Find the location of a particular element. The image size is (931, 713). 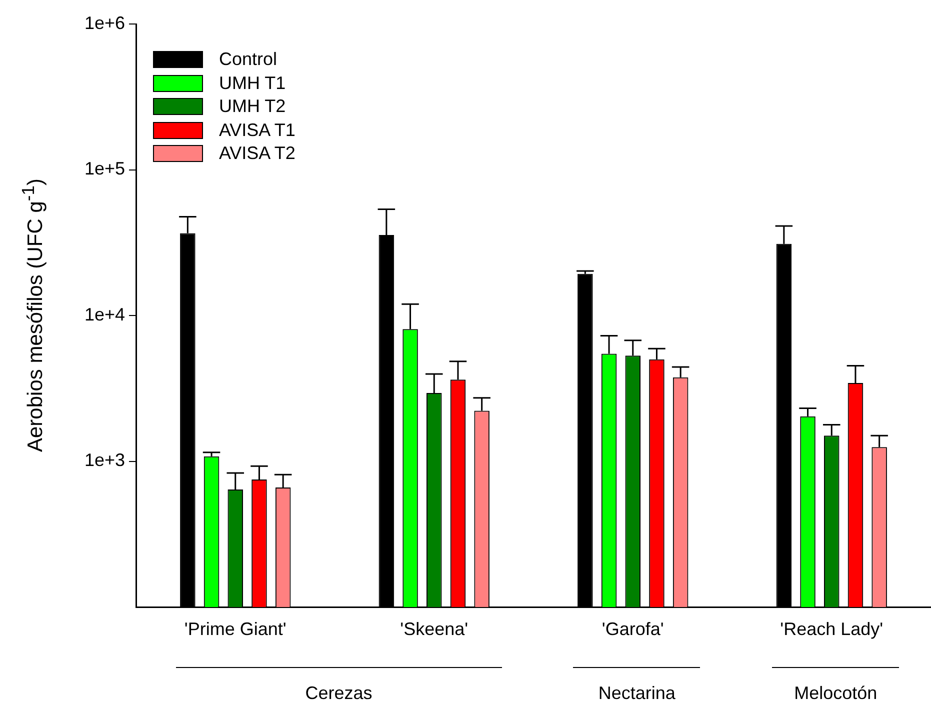

legend-label: AVISA T2 is located at coordinates (257, 153).